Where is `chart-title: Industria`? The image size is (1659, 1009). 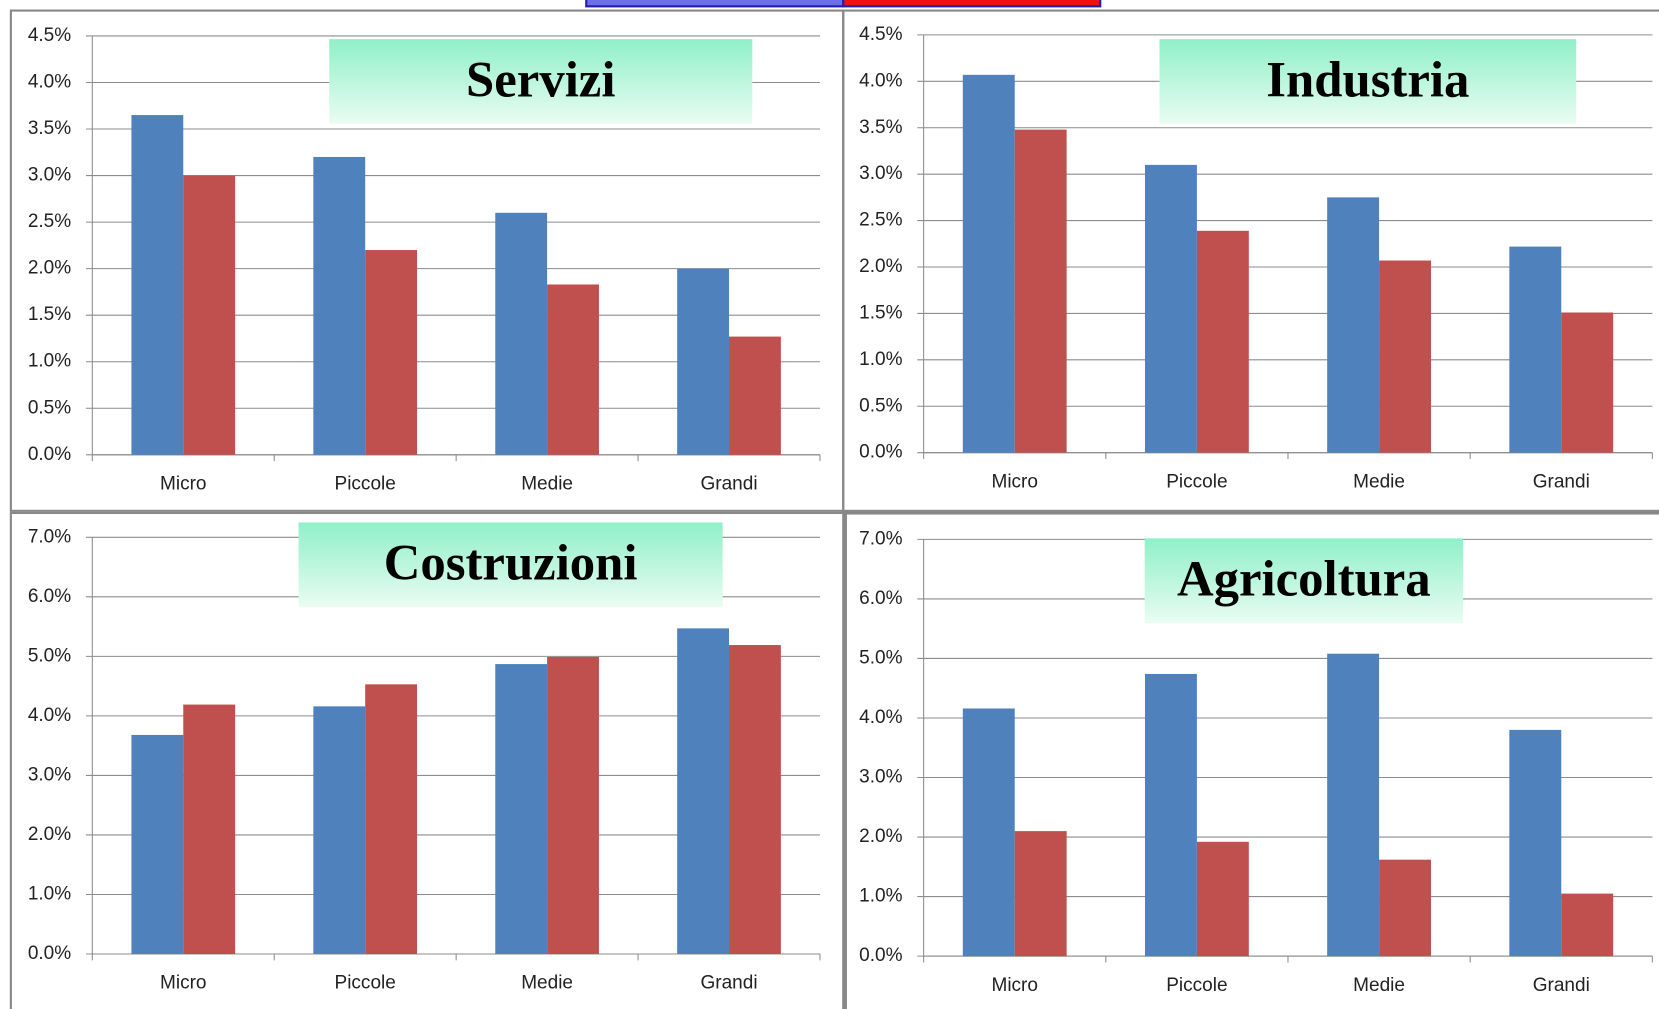 chart-title: Industria is located at coordinates (1367, 79).